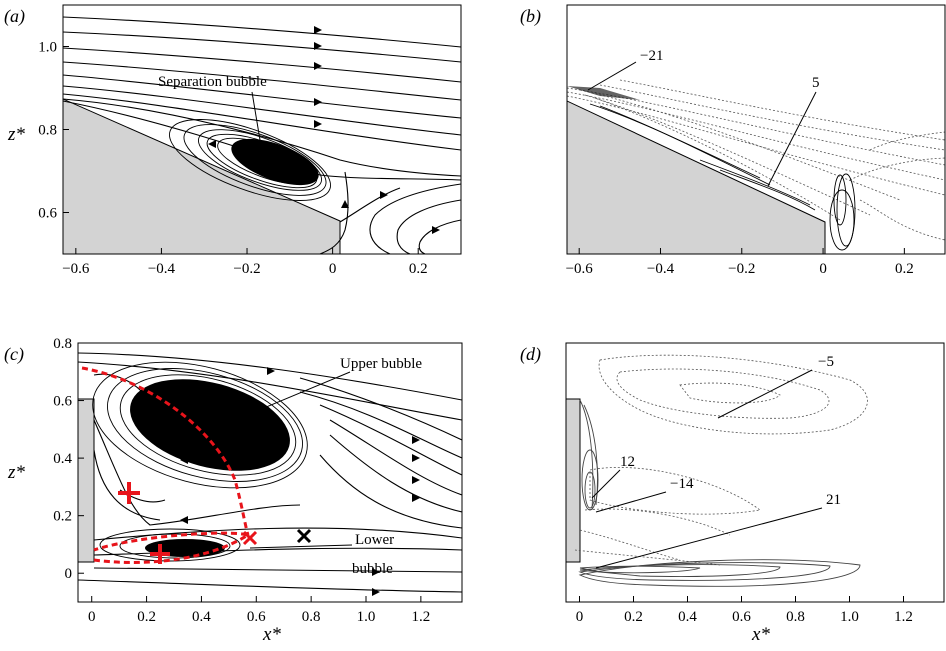 The image size is (946, 651). Describe the element at coordinates (47, 214) in the screenshot. I see `ytick-label-a-0: 0.6` at that location.